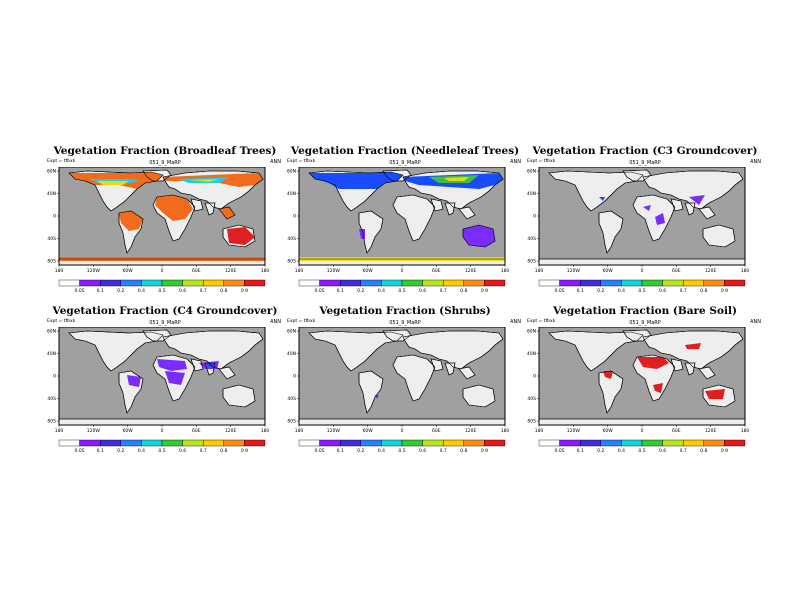 The height and width of the screenshot is (600, 800). What do you see at coordinates (471, 271) in the screenshot?
I see `lon-tick-label: 120E` at bounding box center [471, 271].